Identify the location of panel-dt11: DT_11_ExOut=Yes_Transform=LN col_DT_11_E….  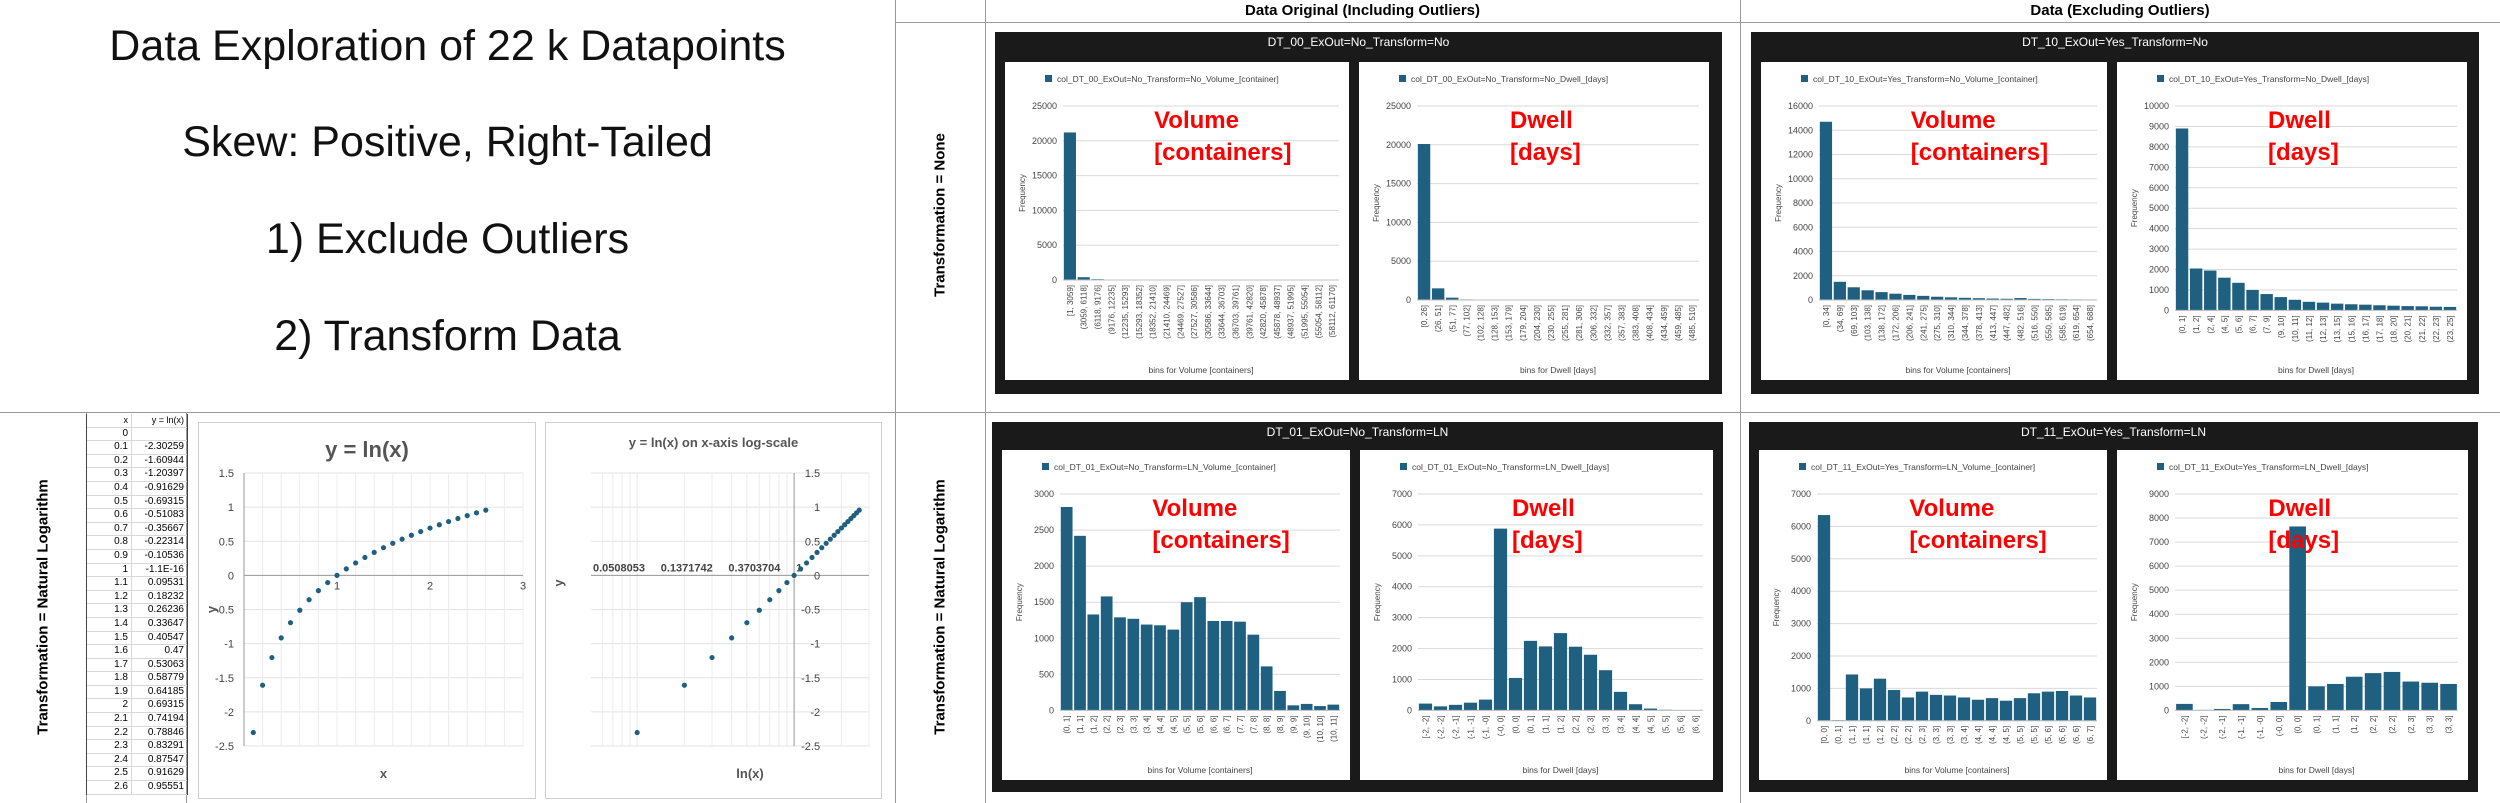
(2113, 607).